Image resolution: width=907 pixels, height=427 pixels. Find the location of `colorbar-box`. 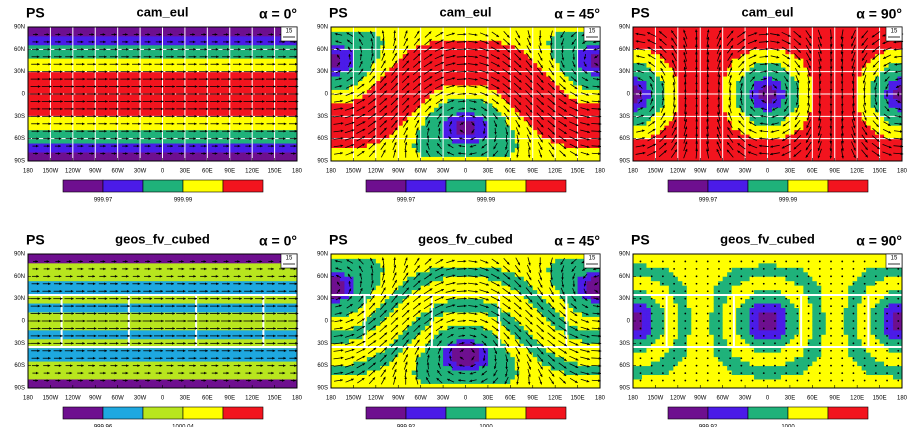

colorbar-box is located at coordinates (243, 186).